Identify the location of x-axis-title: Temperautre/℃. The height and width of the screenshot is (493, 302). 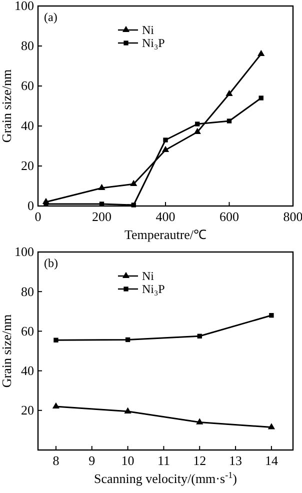
(165, 234).